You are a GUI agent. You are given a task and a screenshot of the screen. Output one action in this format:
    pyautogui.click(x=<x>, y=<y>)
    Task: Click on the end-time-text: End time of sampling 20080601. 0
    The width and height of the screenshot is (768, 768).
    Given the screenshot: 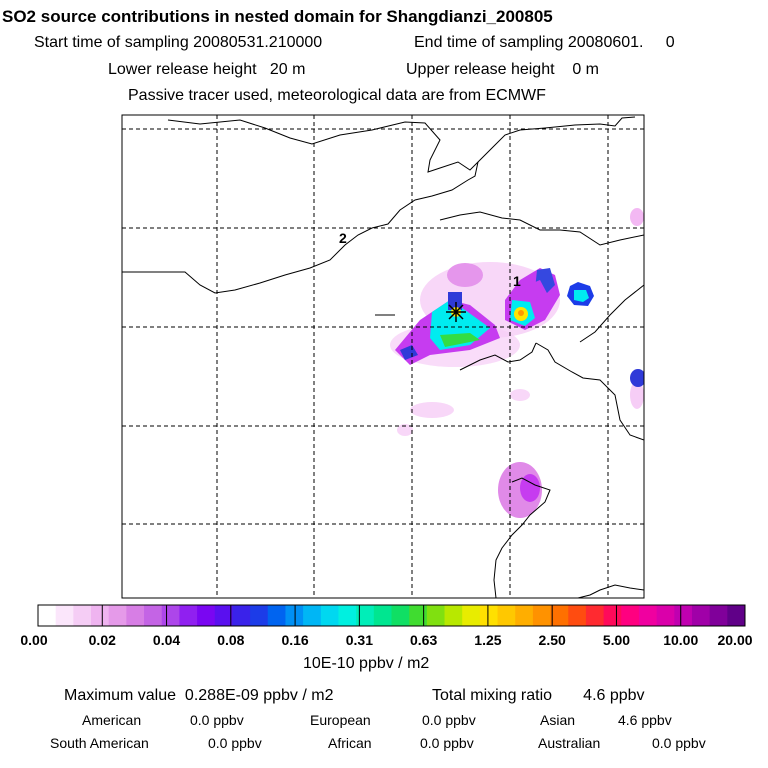 What is the action you would take?
    pyautogui.click(x=544, y=42)
    